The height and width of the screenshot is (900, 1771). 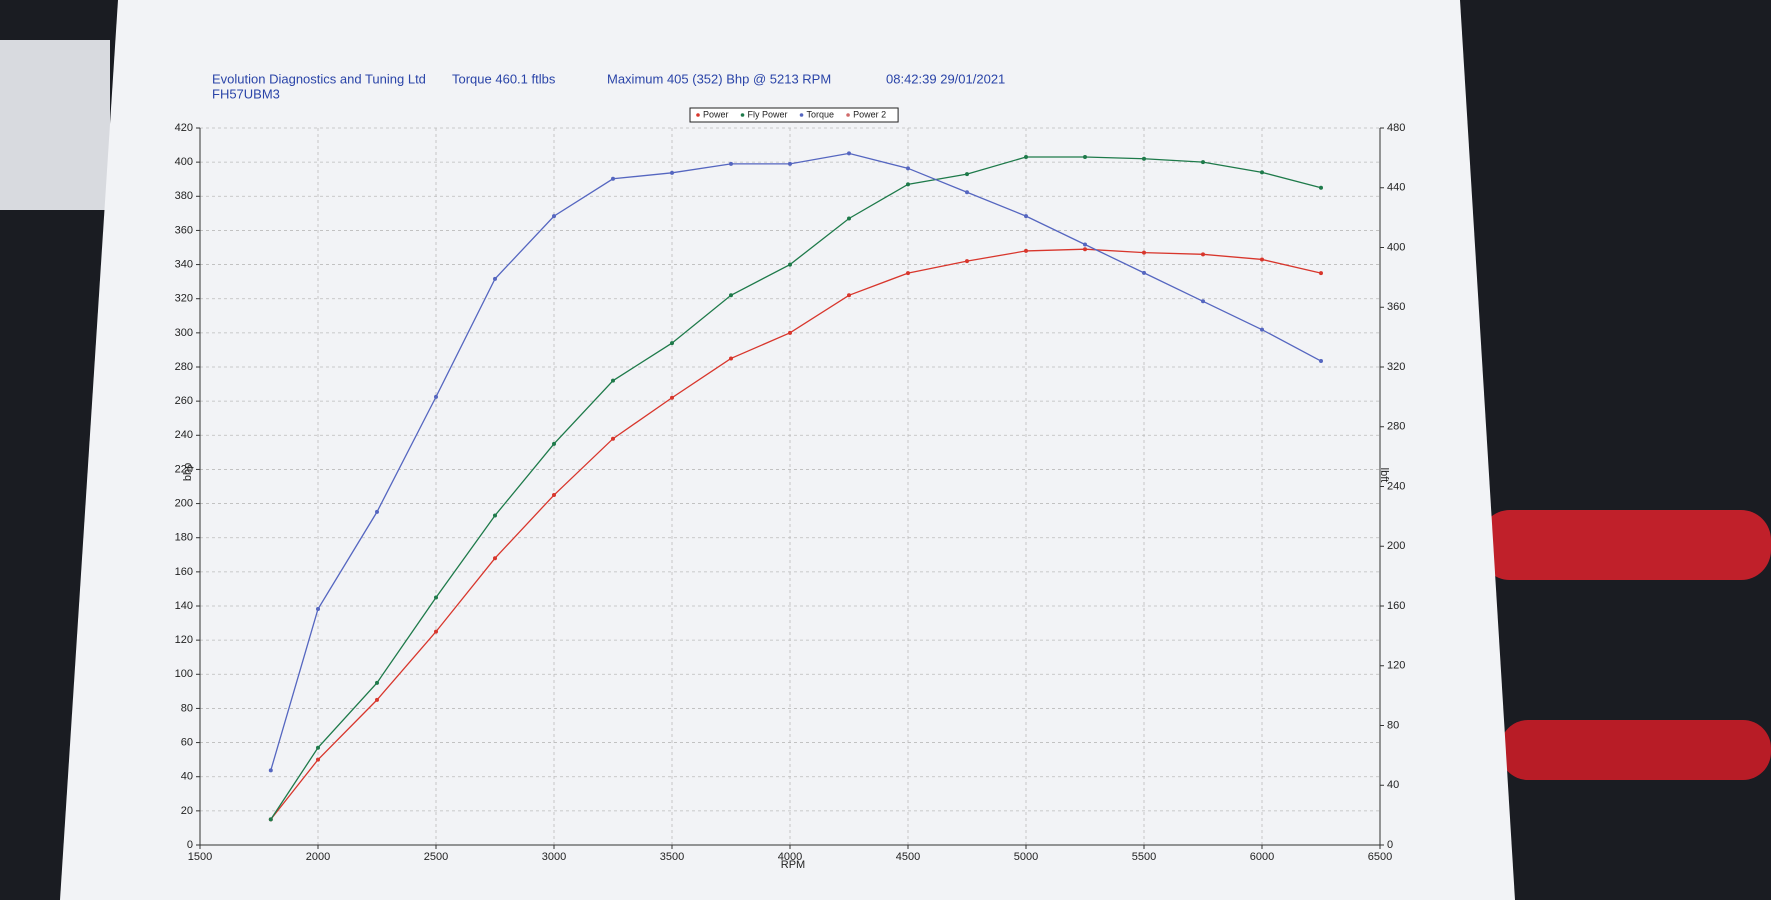 What do you see at coordinates (793, 865) in the screenshot?
I see `x-axis-label: RPM` at bounding box center [793, 865].